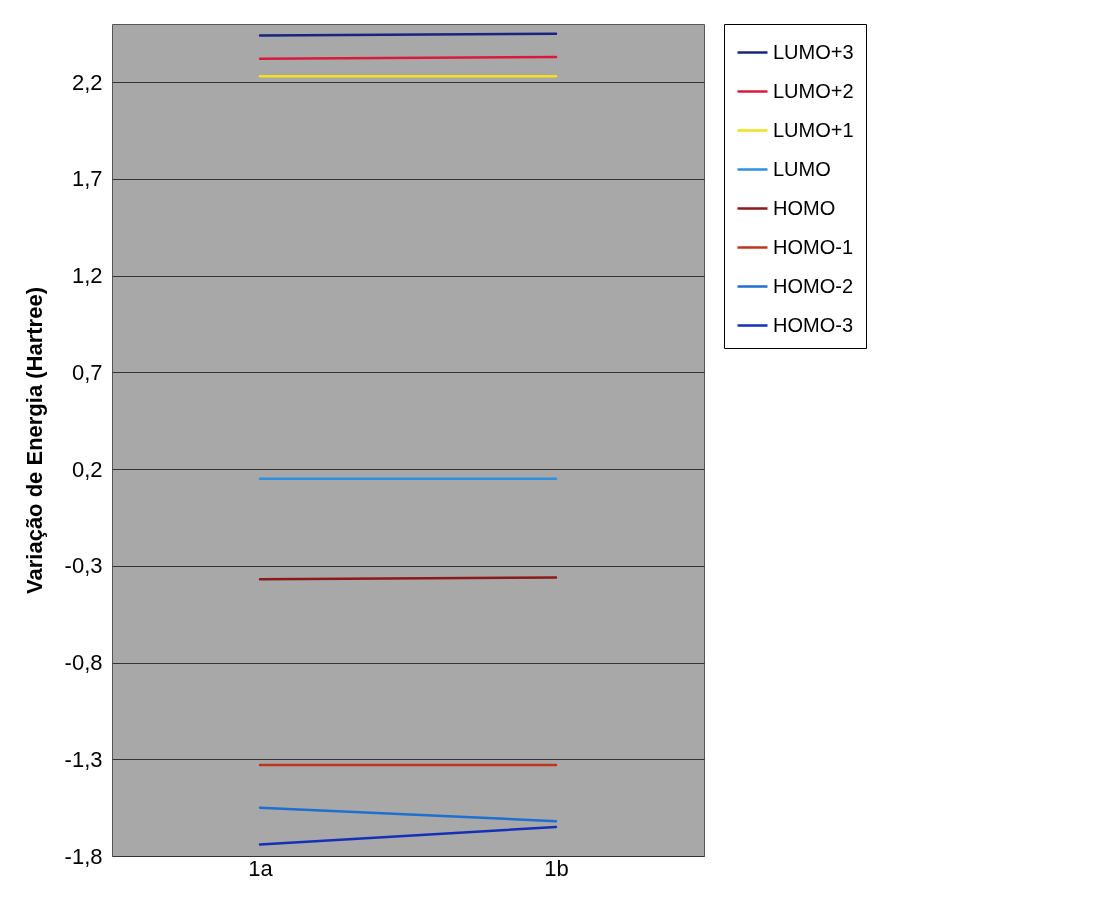  Describe the element at coordinates (34, 440) in the screenshot. I see `y-axis-title: Variação de Energia (Hartree)` at that location.